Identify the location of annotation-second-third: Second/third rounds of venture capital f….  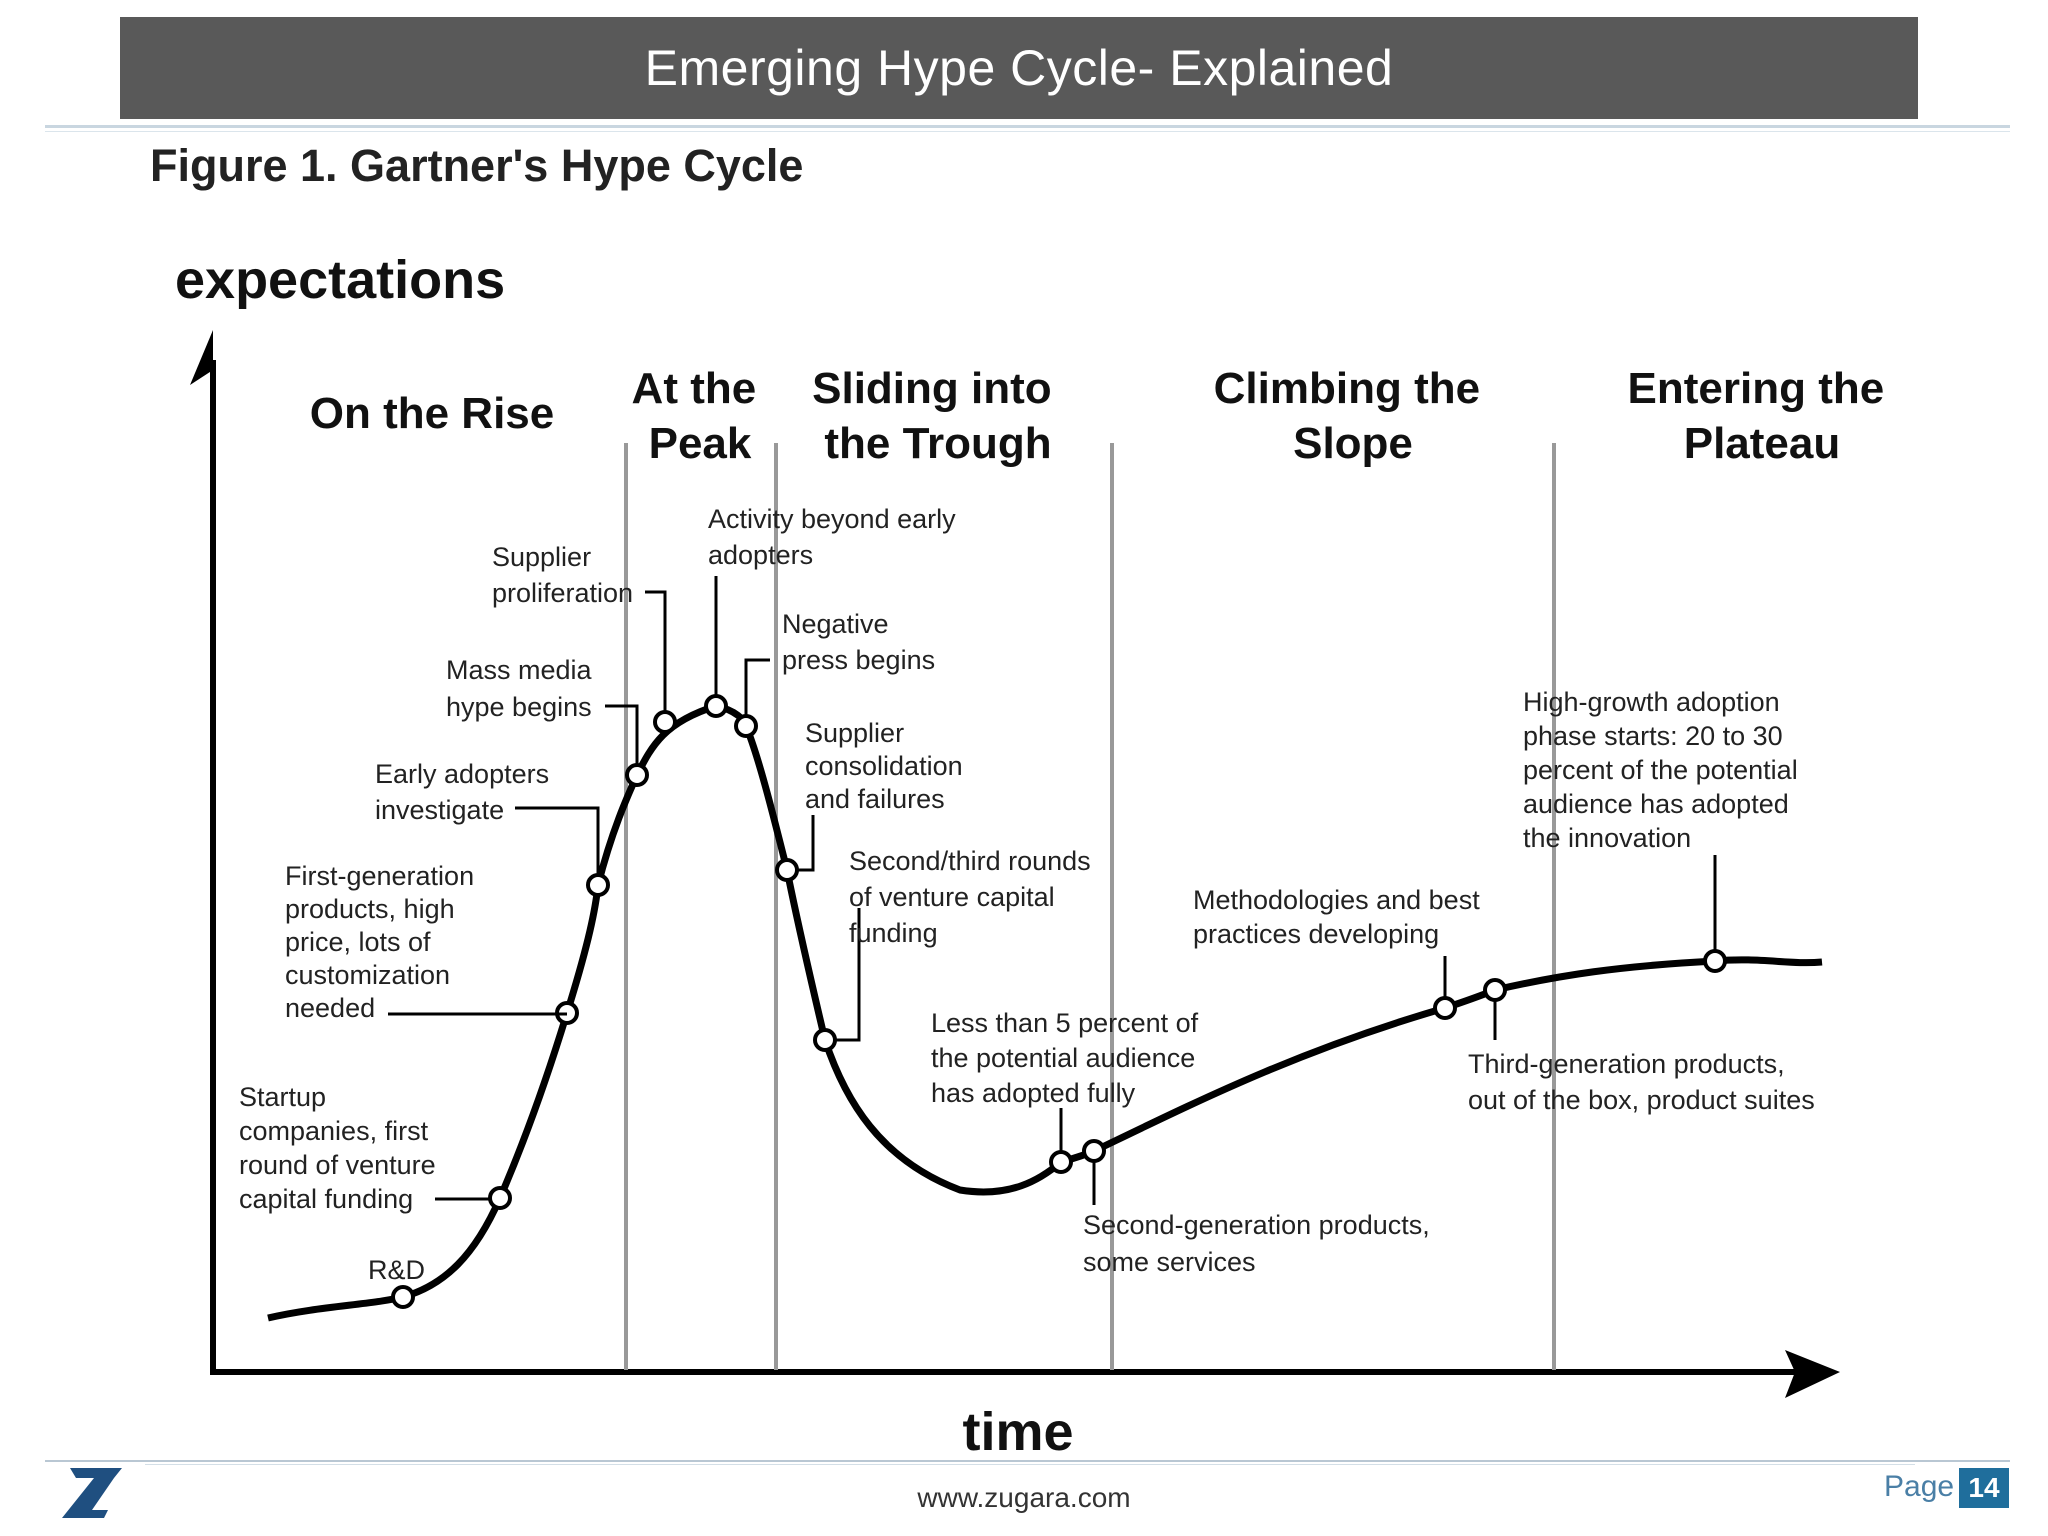
(973, 897).